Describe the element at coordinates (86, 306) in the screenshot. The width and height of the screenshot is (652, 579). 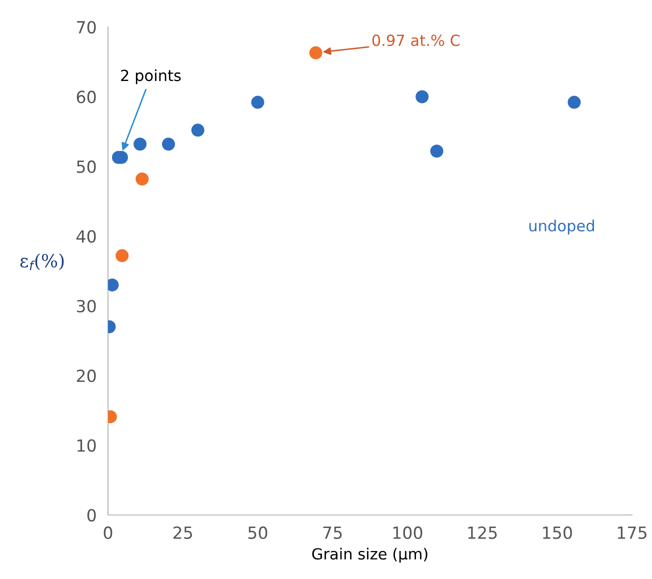
I see `y-tick-label: 30` at that location.